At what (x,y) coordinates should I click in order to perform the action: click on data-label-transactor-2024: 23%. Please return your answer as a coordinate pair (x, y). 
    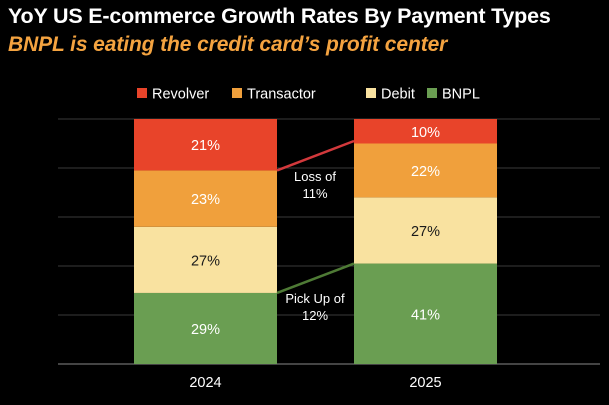
    Looking at the image, I should click on (205, 200).